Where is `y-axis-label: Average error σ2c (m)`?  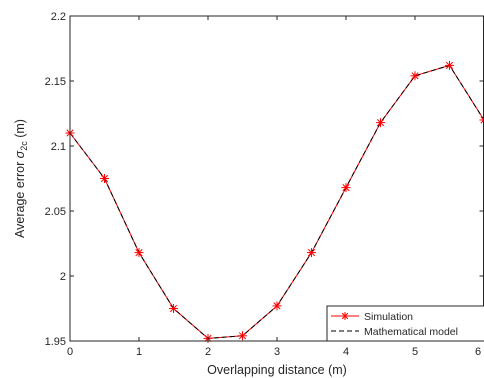 y-axis-label: Average error σ2c (m) is located at coordinates (21, 178).